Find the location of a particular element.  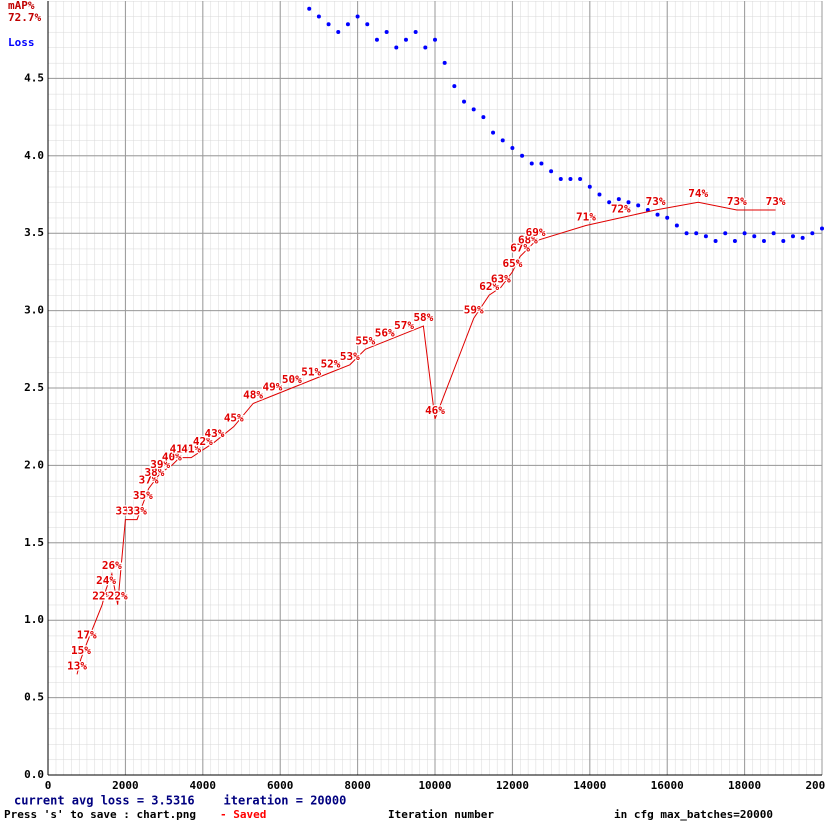

y-tick-label: 0.0 is located at coordinates (34, 774).